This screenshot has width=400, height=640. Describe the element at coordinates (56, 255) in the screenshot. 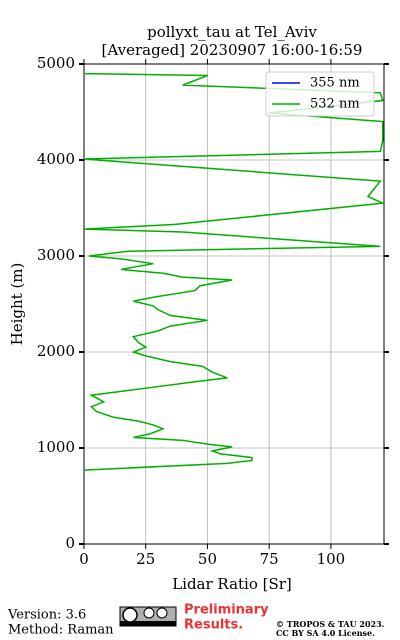

I see `y-tick-label: 3000` at that location.